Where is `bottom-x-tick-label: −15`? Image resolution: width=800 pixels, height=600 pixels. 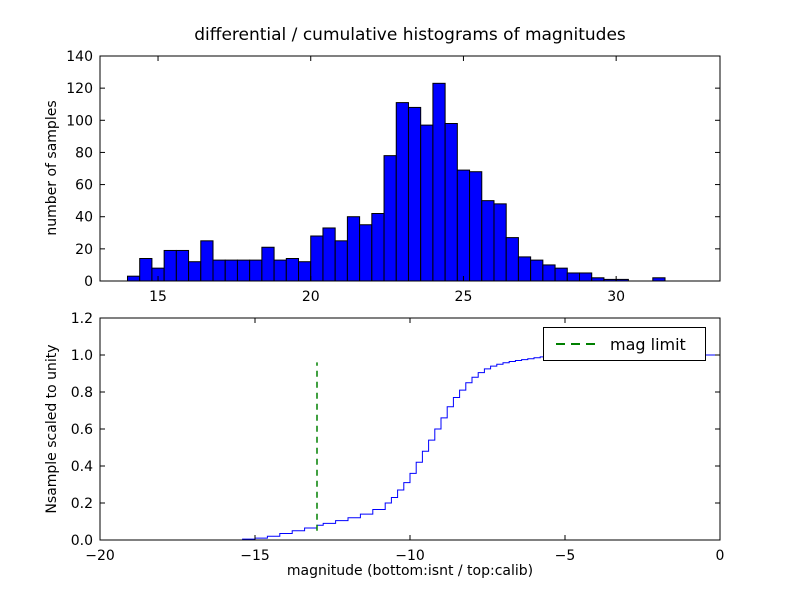 bottom-x-tick-label: −15 is located at coordinates (255, 556).